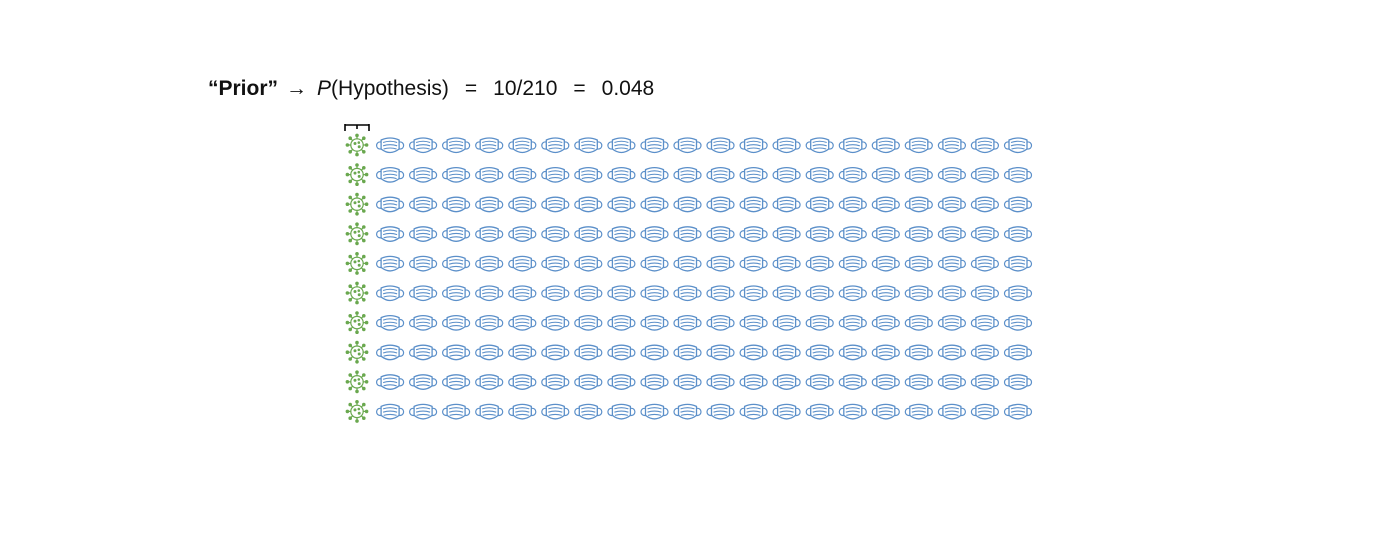  I want to click on equals-sign-2: =, so click(579, 88).